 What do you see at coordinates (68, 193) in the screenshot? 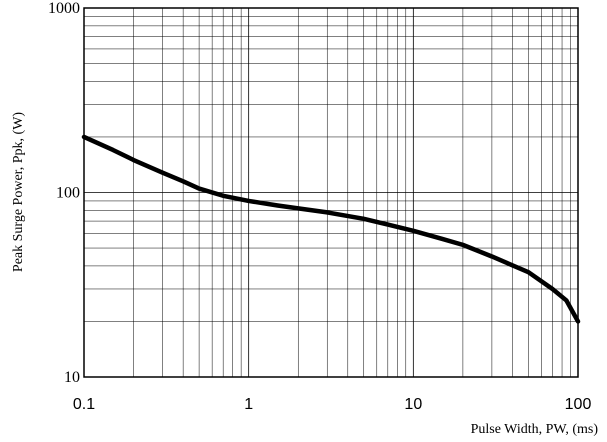
I see `y-tick-label: 100` at bounding box center [68, 193].